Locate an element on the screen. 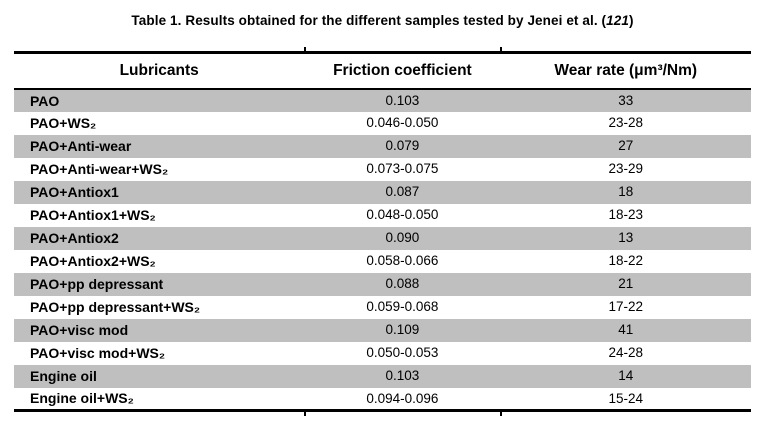  wear-cell: 13 is located at coordinates (626, 238).